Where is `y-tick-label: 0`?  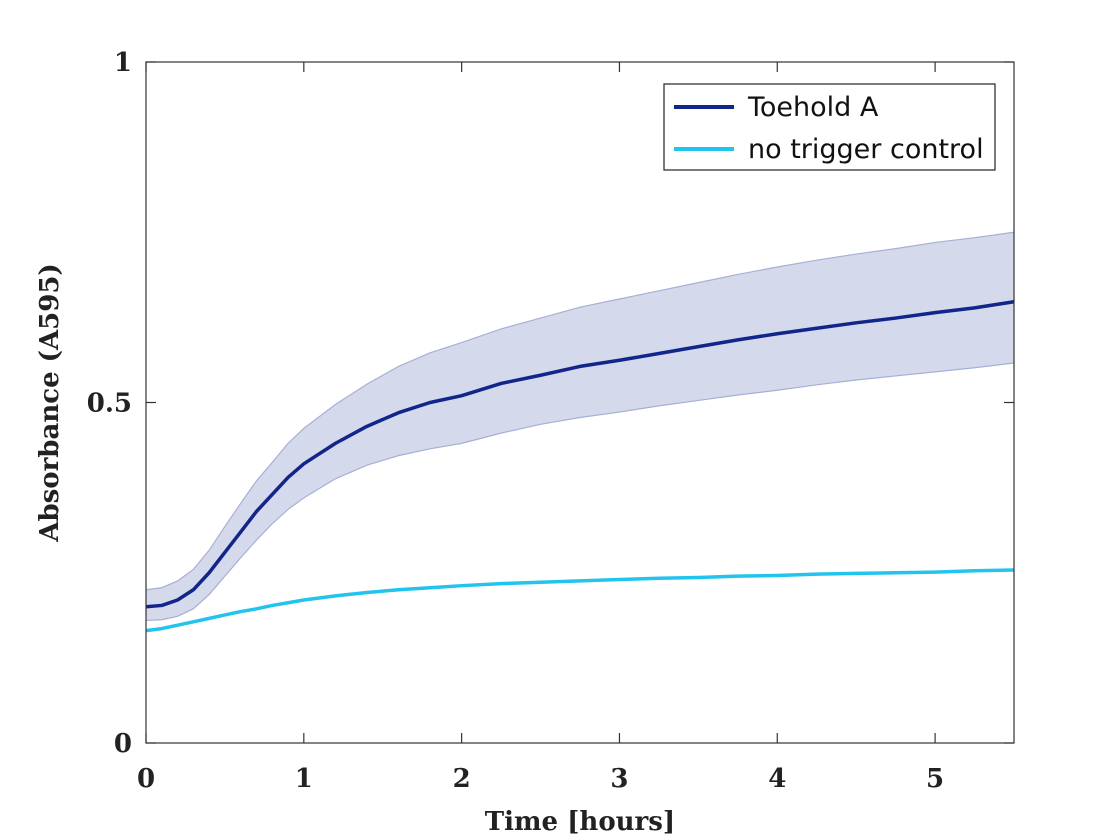 y-tick-label: 0 is located at coordinates (123, 744).